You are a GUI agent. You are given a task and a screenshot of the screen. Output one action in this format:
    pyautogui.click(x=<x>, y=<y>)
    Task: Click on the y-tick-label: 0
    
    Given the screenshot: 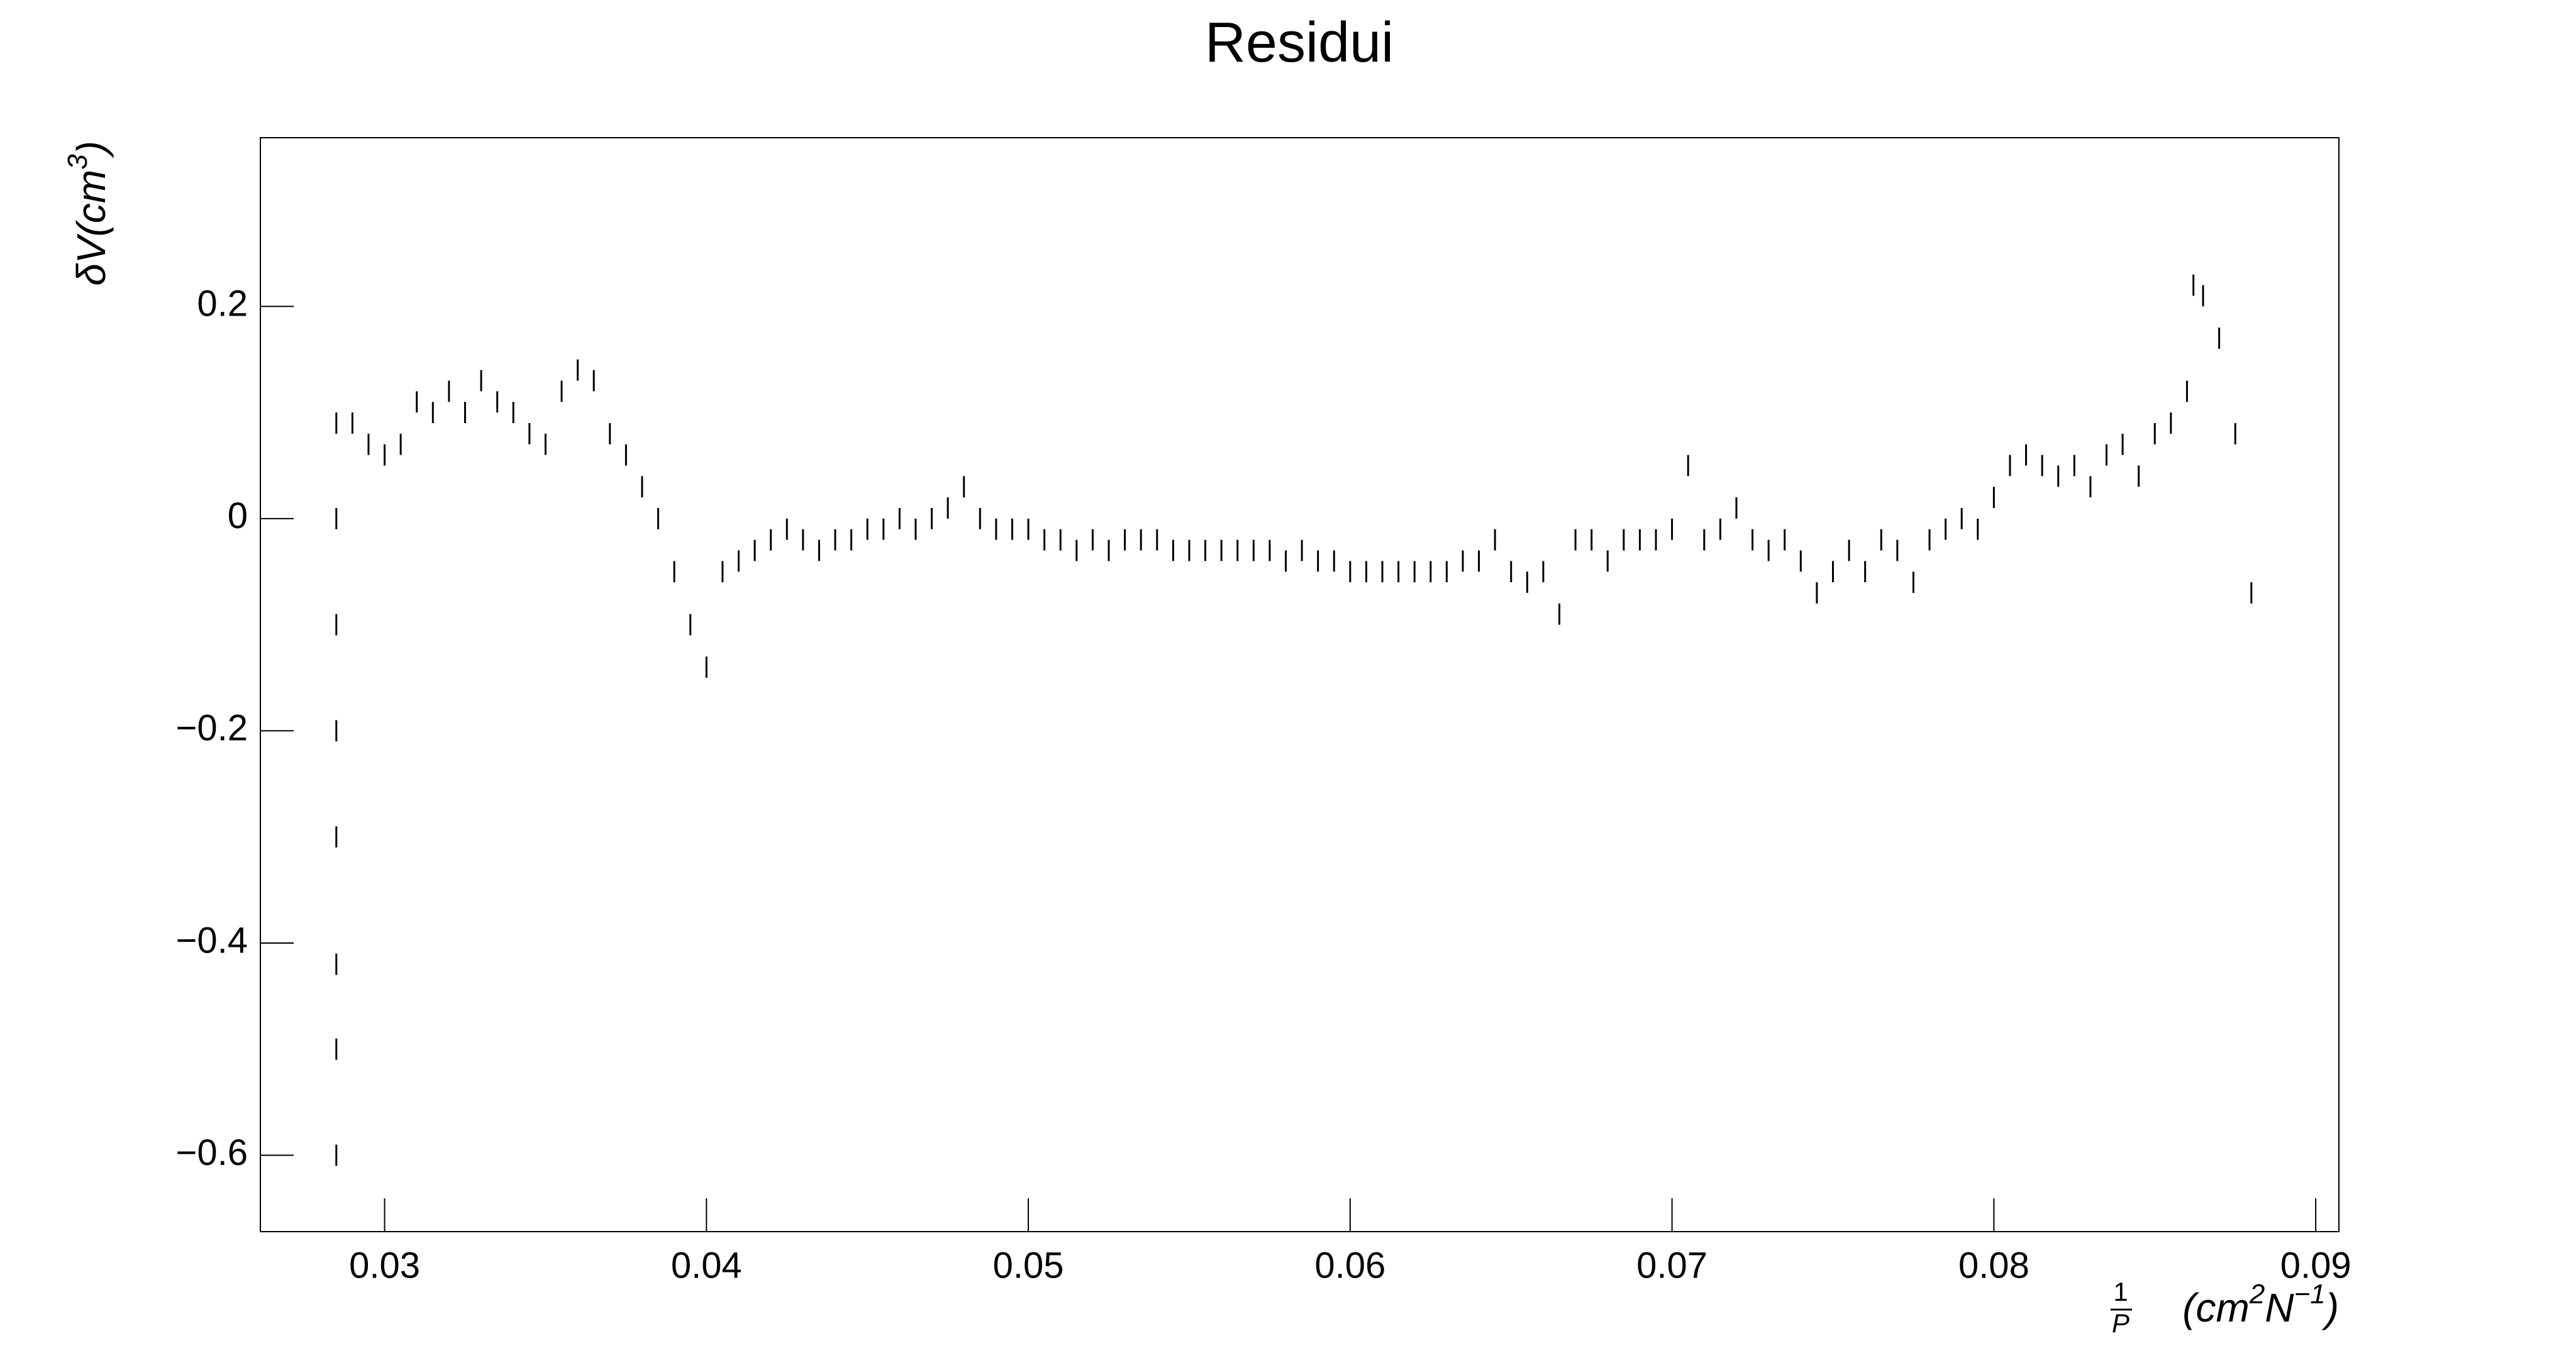 What is the action you would take?
    pyautogui.click(x=238, y=515)
    